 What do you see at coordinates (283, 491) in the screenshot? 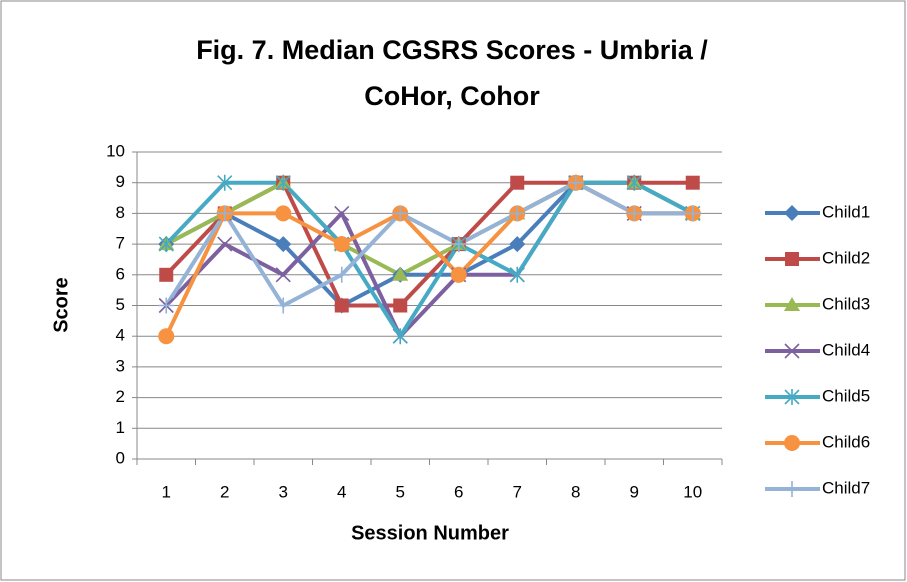
I see `x-tick-label: 3` at bounding box center [283, 491].